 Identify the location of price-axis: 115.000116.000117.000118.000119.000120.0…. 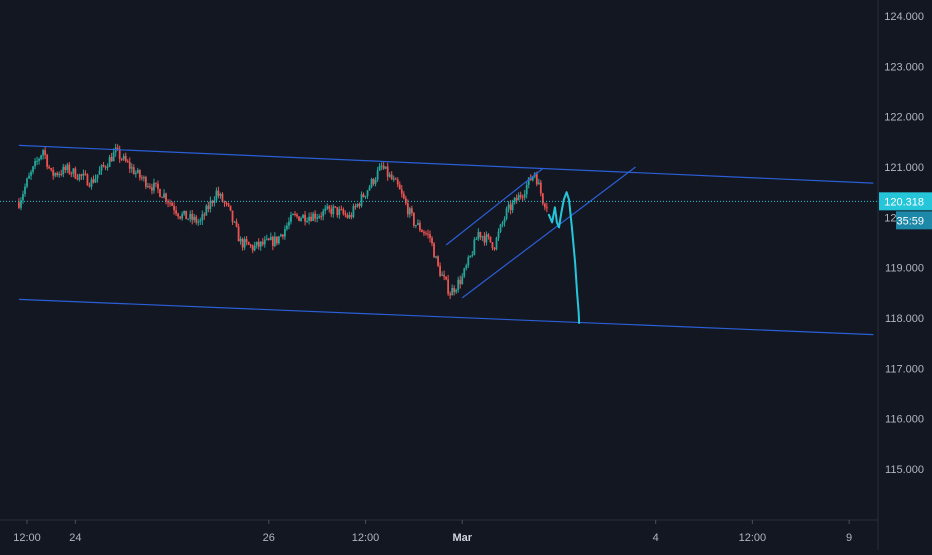
(904, 243).